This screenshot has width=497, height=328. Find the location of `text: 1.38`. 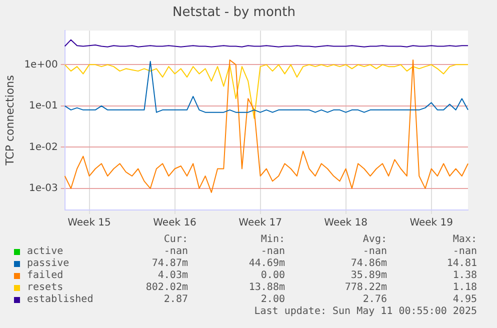

text: 1.38 is located at coordinates (464, 276).